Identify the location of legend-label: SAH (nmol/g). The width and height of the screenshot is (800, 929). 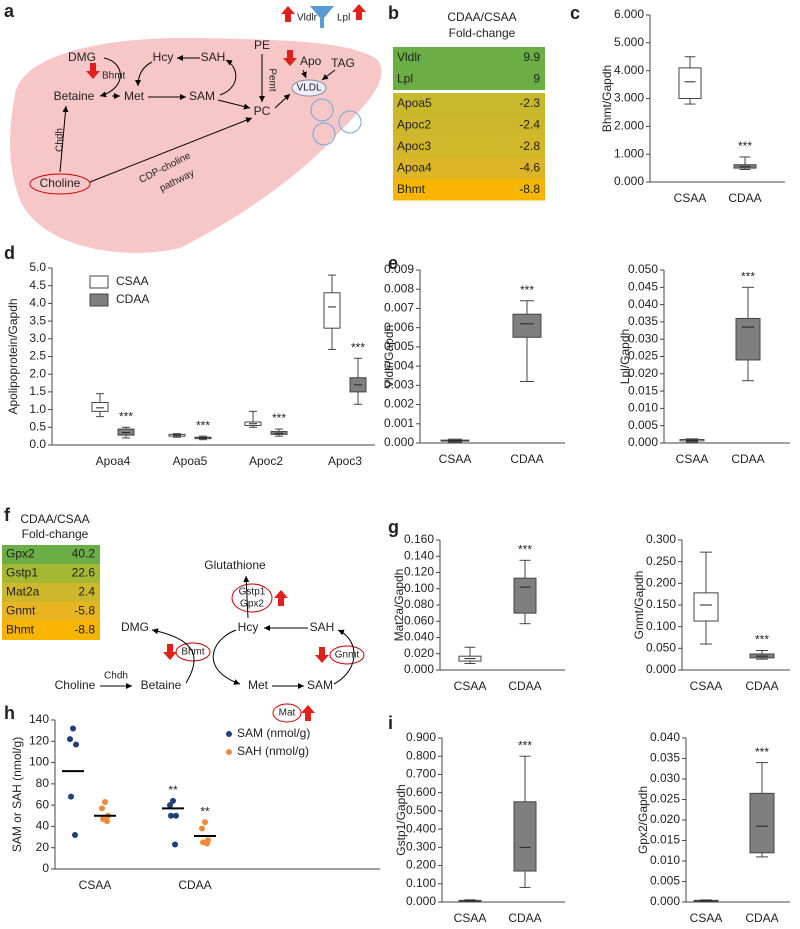
(273, 751).